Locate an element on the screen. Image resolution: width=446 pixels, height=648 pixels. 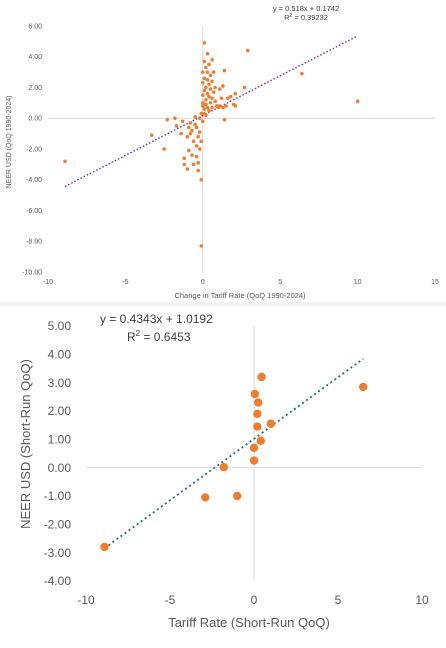
bot-y-tick-label: -2.00 is located at coordinates (58, 525).